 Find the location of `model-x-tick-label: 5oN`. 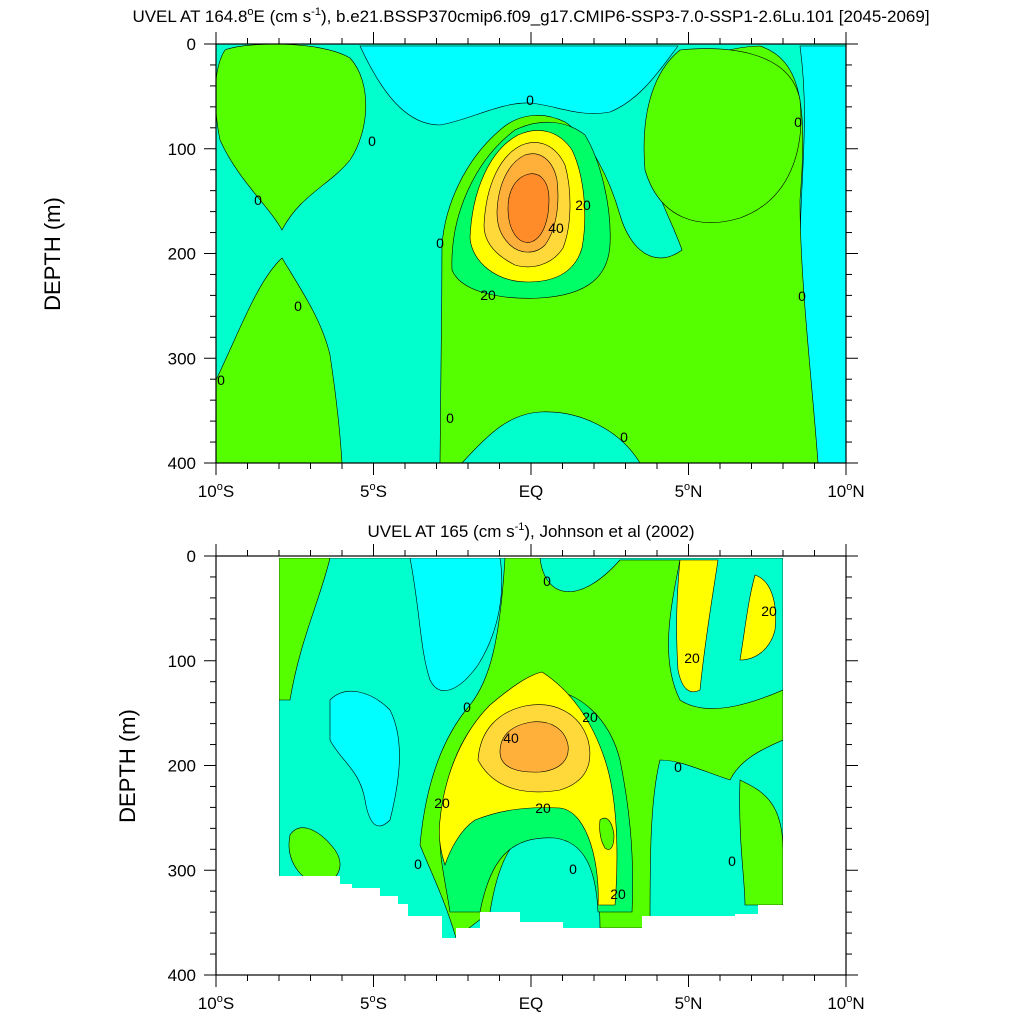

model-x-tick-label: 5oN is located at coordinates (689, 491).